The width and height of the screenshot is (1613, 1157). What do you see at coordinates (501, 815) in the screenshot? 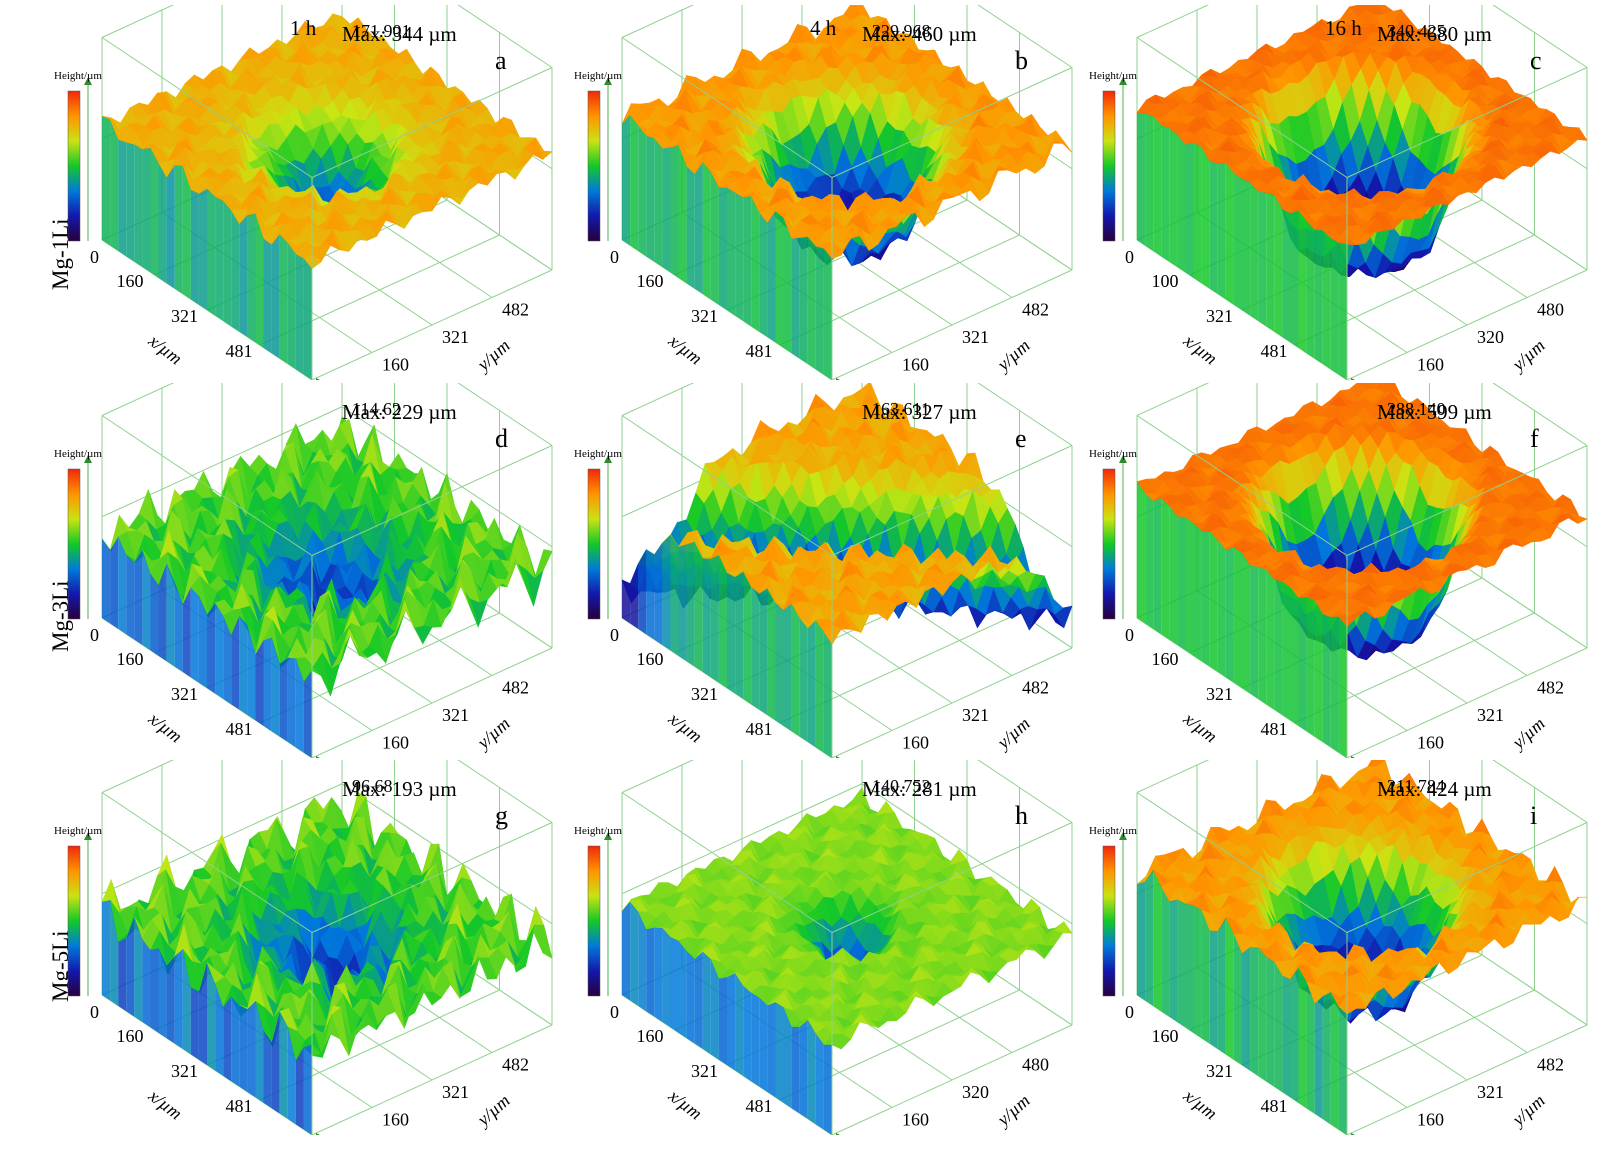
I see `panel-letter: g` at bounding box center [501, 815].